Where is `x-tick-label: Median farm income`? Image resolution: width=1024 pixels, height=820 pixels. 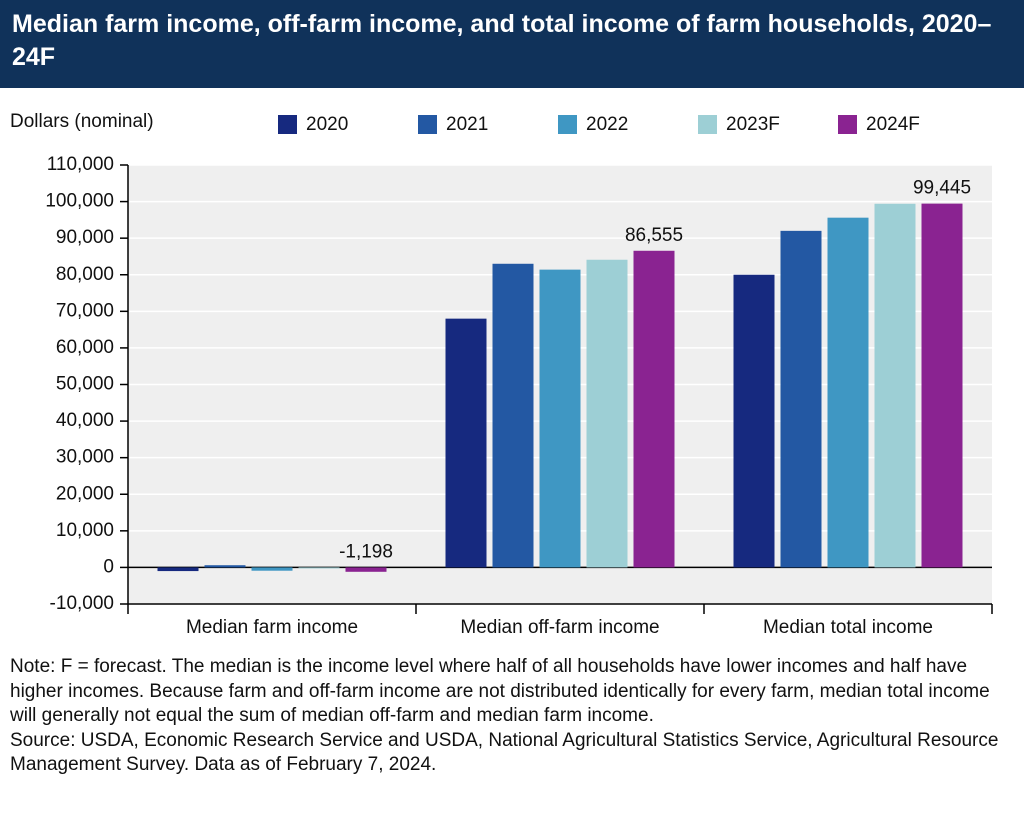
x-tick-label: Median farm income is located at coordinates (272, 627).